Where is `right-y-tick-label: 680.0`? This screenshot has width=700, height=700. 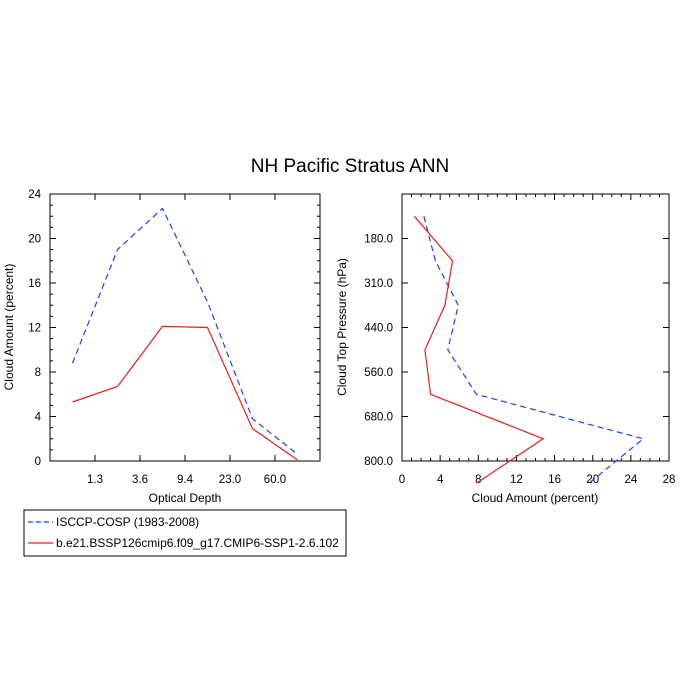 right-y-tick-label: 680.0 is located at coordinates (378, 418).